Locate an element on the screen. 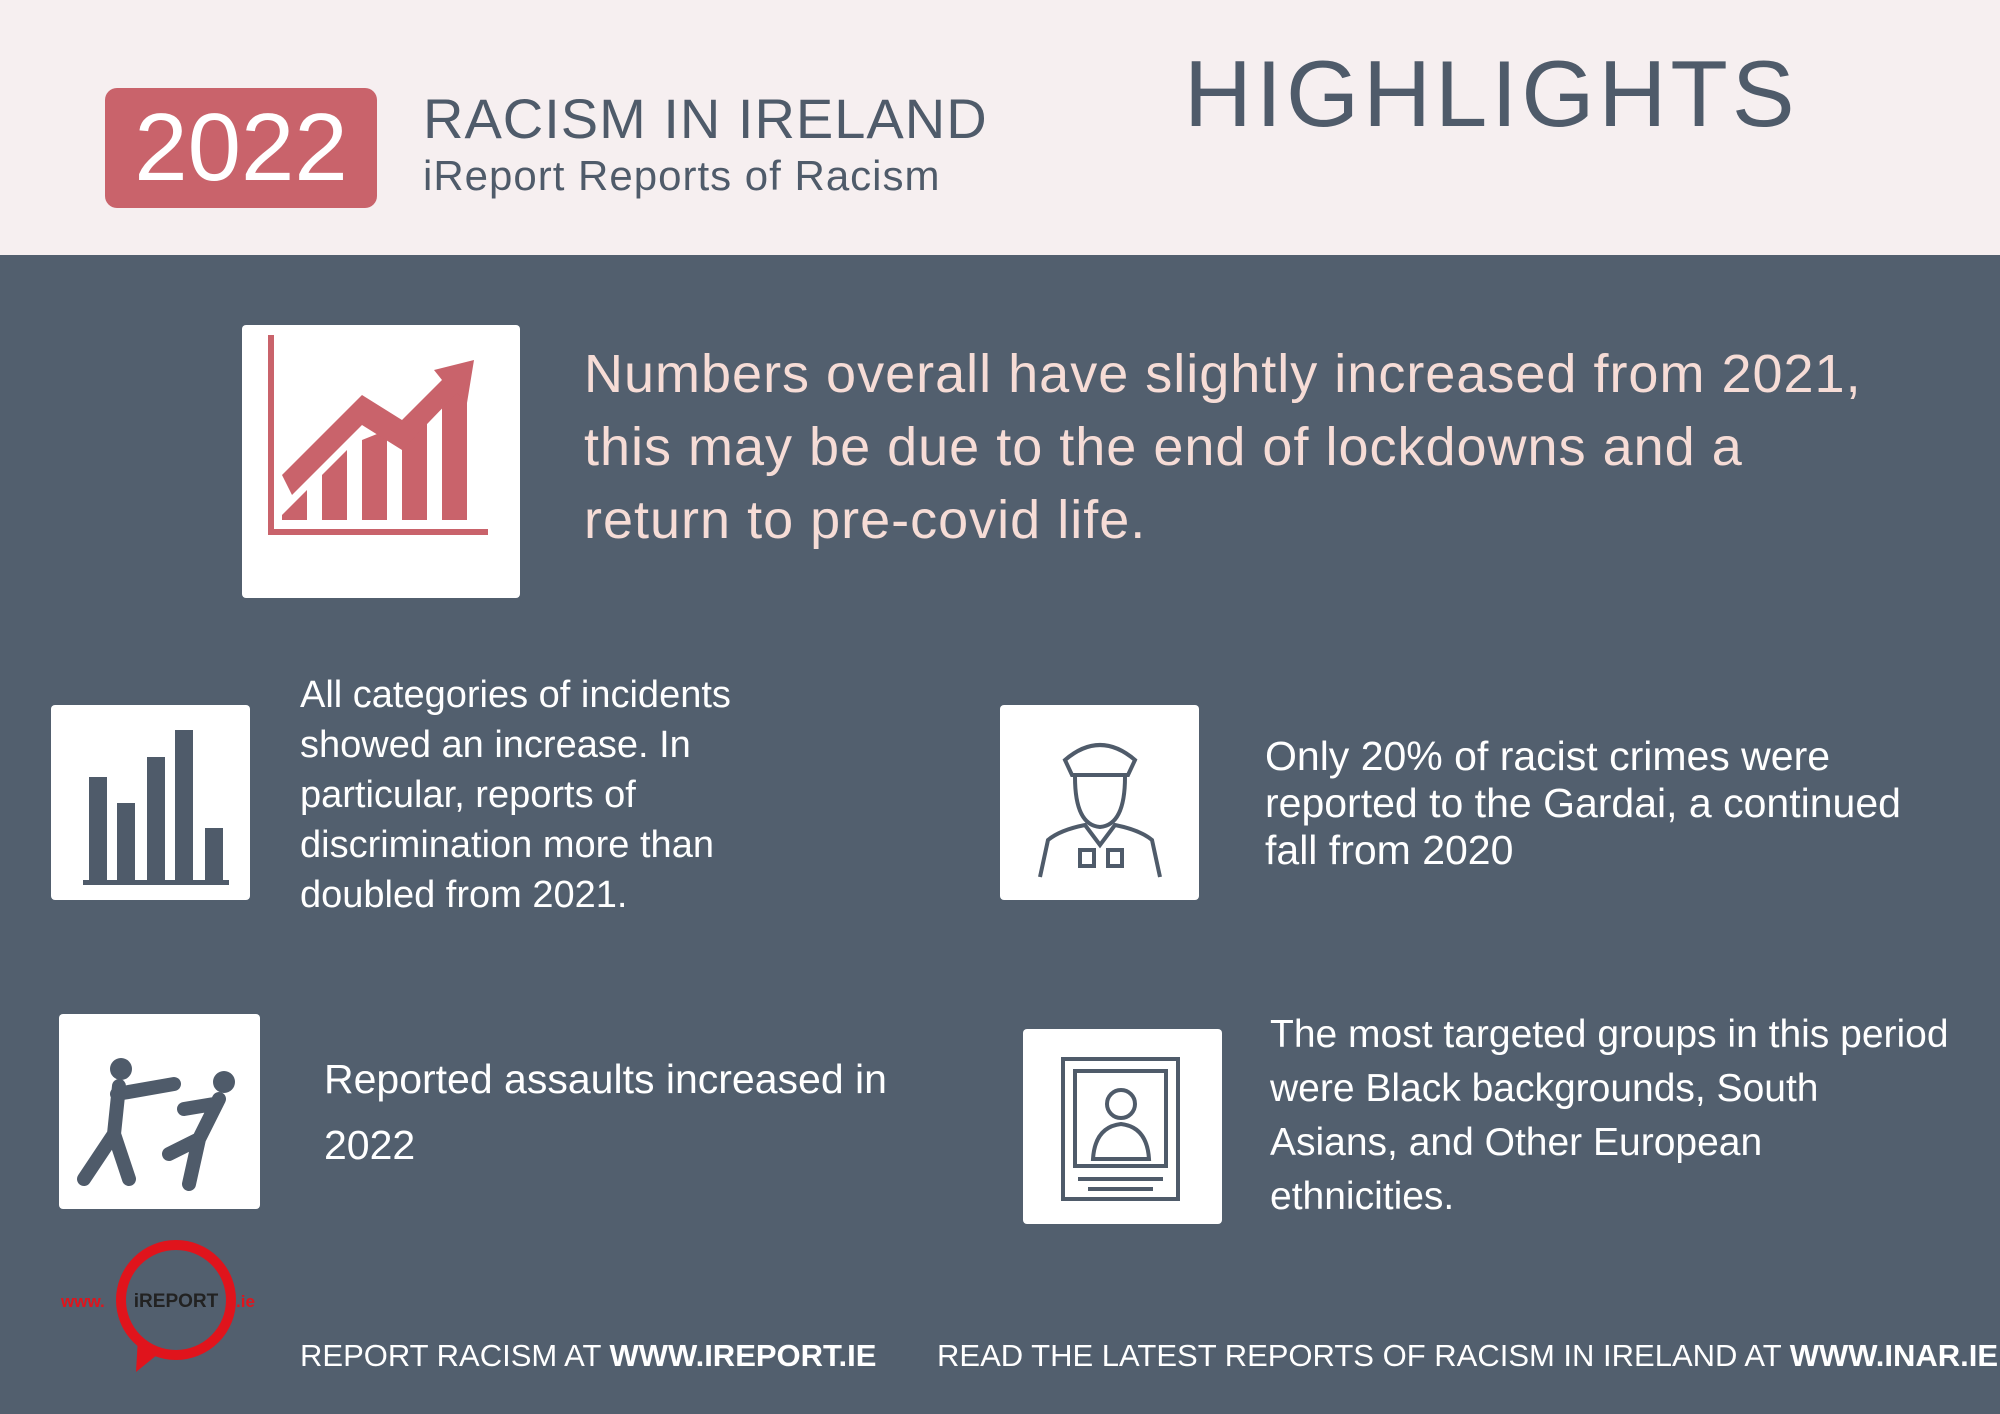 The height and width of the screenshot is (1414, 2000). portrait-graphic is located at coordinates (1120, 1129).